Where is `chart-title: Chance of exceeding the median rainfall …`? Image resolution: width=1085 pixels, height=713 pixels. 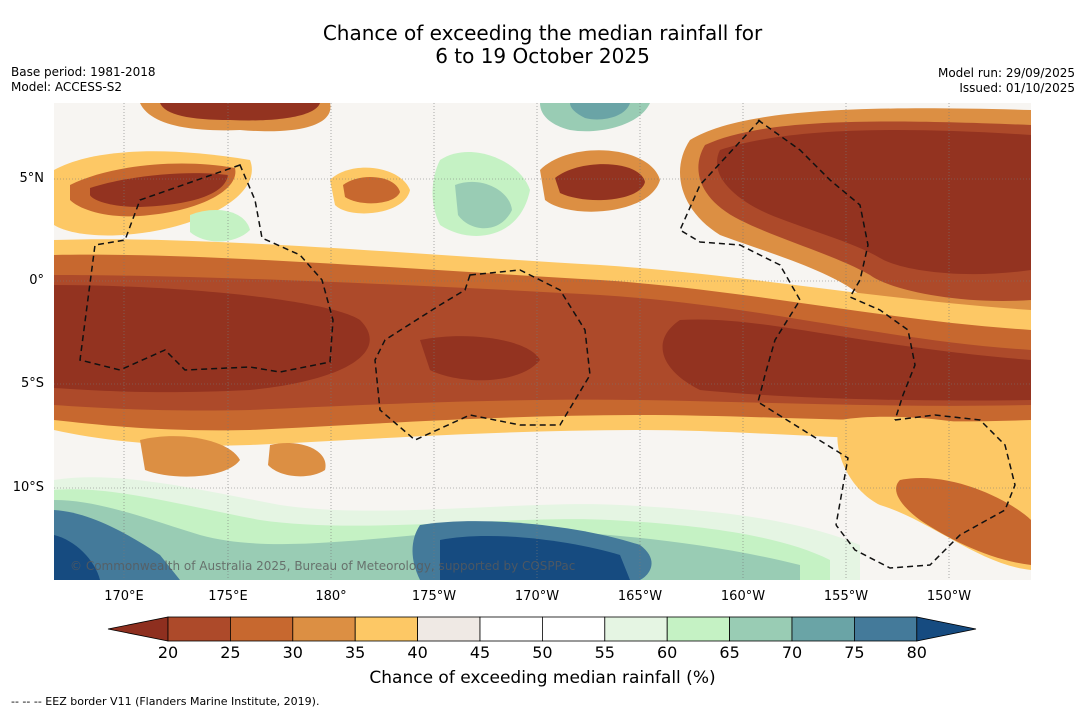 chart-title: Chance of exceeding the median rainfall … is located at coordinates (542, 45).